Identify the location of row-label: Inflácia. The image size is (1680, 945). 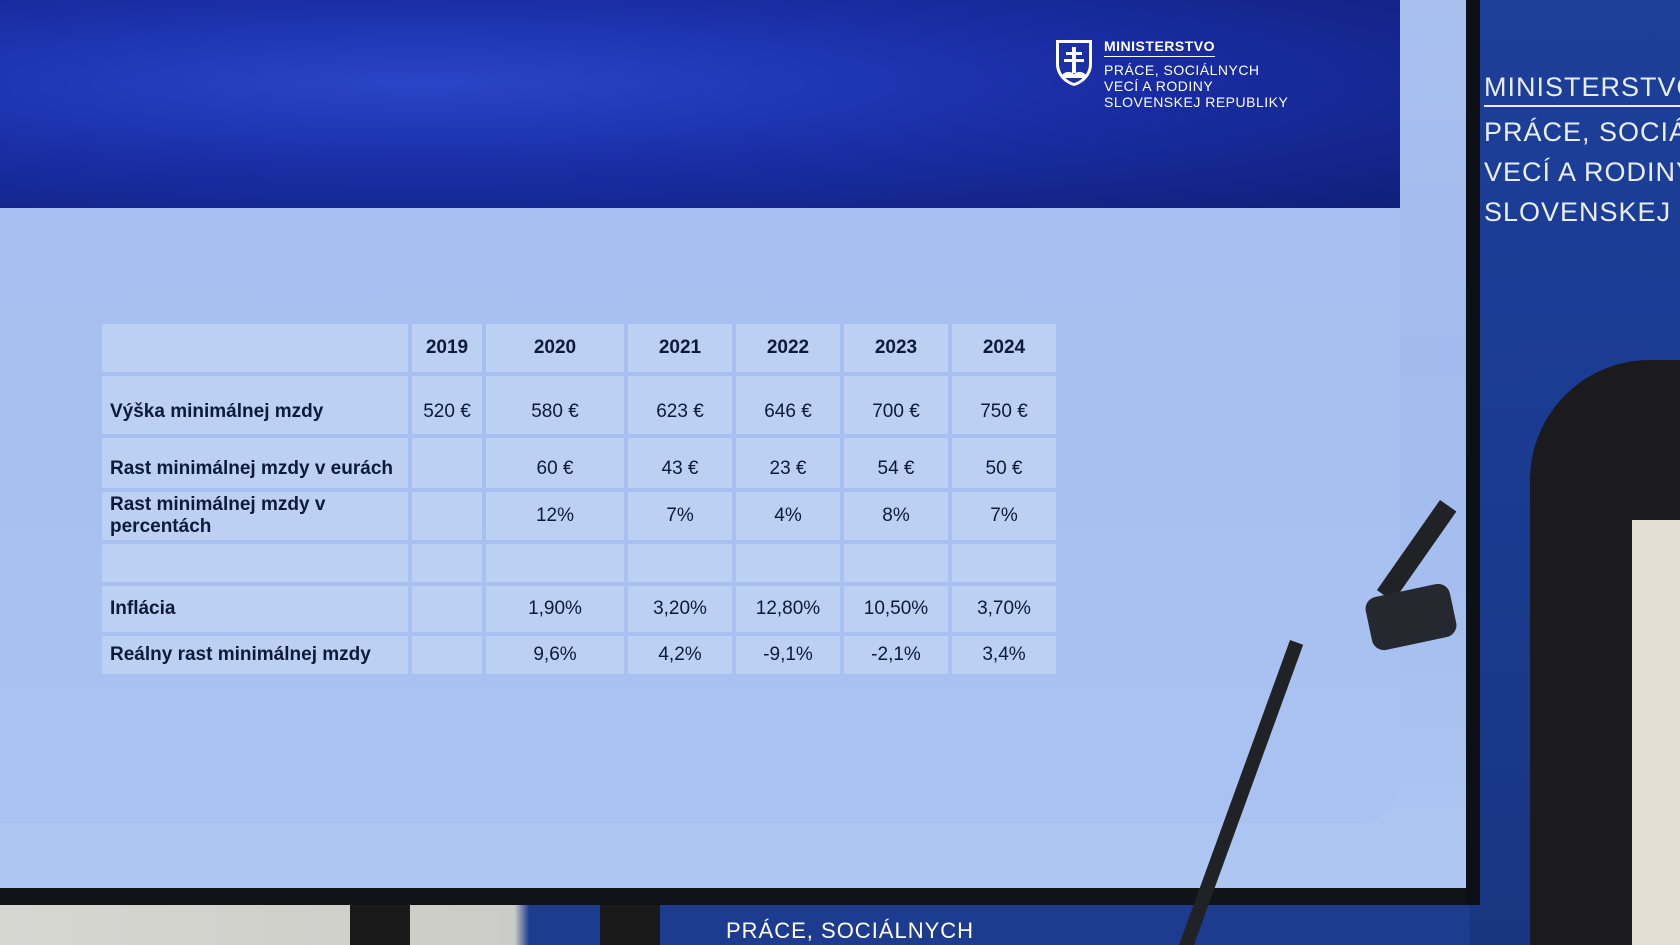
(255, 609).